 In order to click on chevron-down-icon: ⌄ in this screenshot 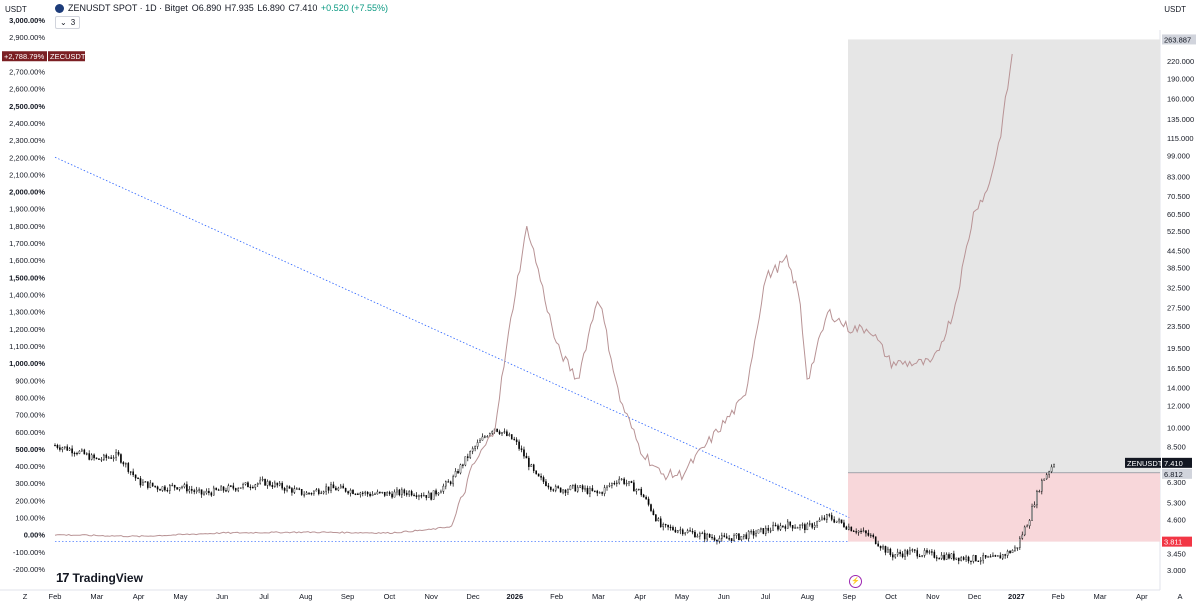, I will do `click(63, 22)`.